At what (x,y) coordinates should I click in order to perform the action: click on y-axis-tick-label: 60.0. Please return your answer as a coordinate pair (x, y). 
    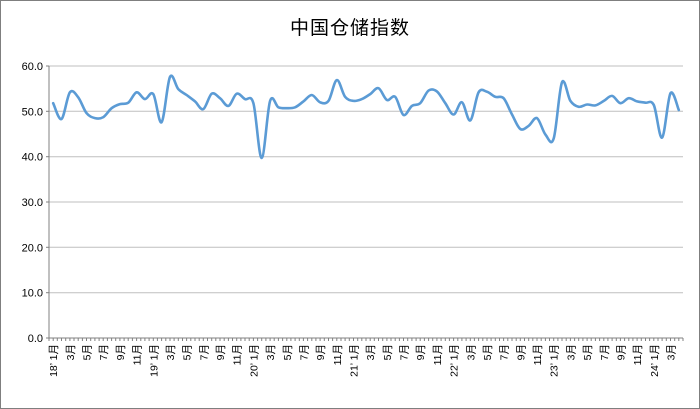
    Looking at the image, I should click on (32, 67).